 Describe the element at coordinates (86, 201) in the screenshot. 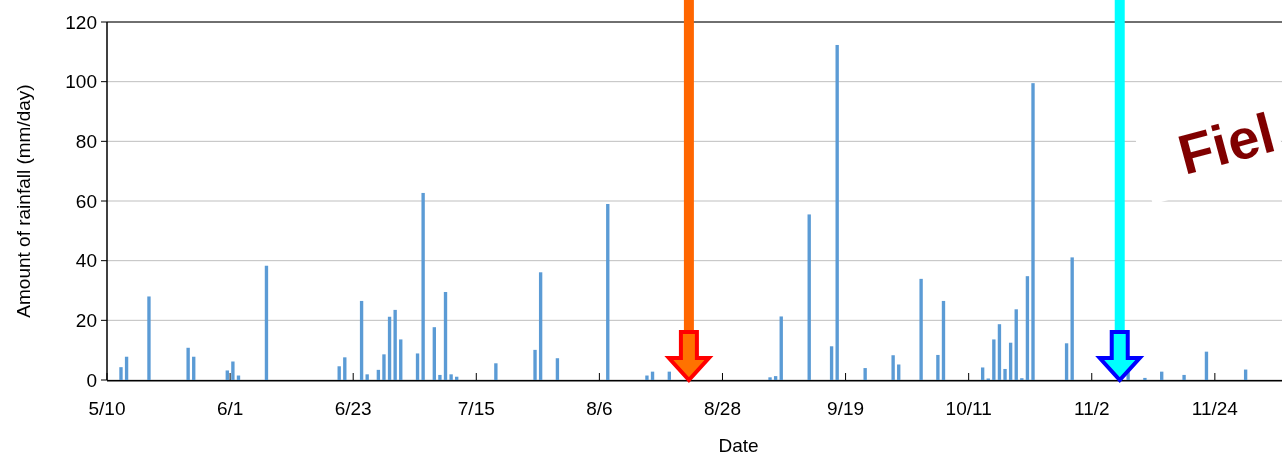

I see `y-tick-label: 60` at that location.